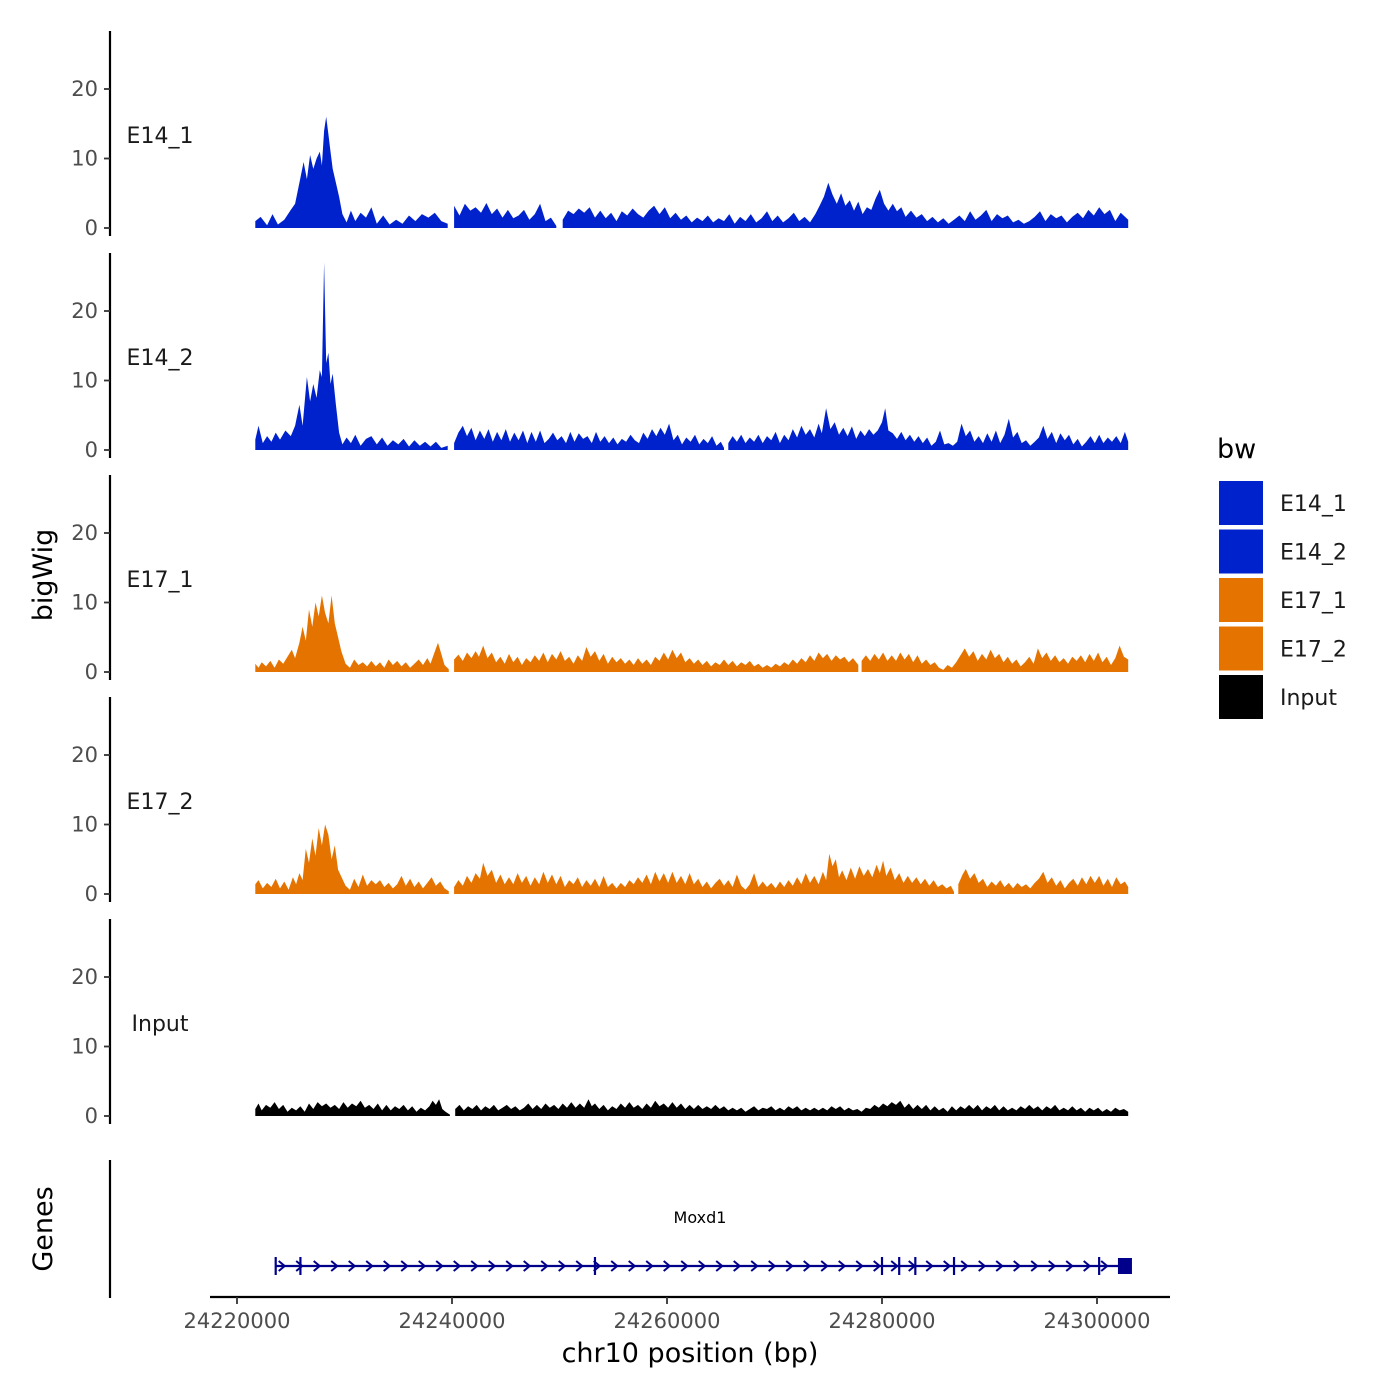  I want to click on x-tick-label: 24240000, so click(452, 1321).